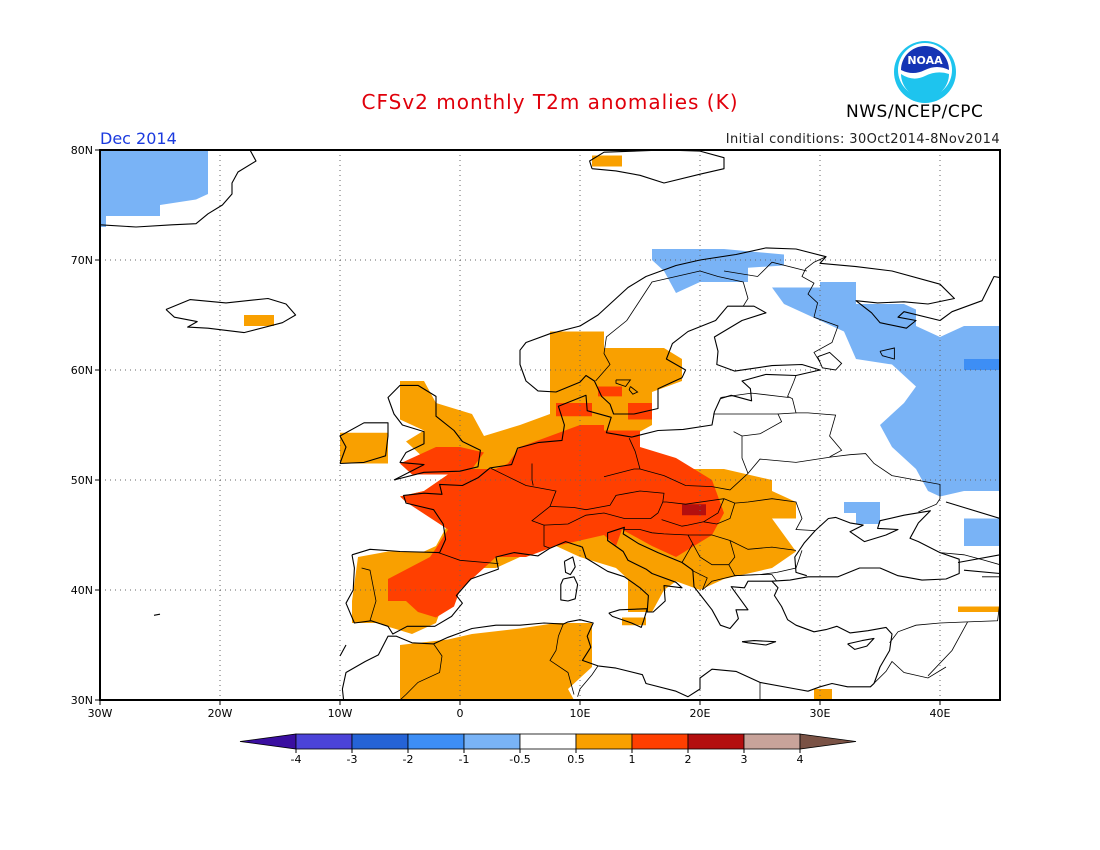 The width and height of the screenshot is (1100, 850). I want to click on lon-tick-label: 0, so click(460, 713).